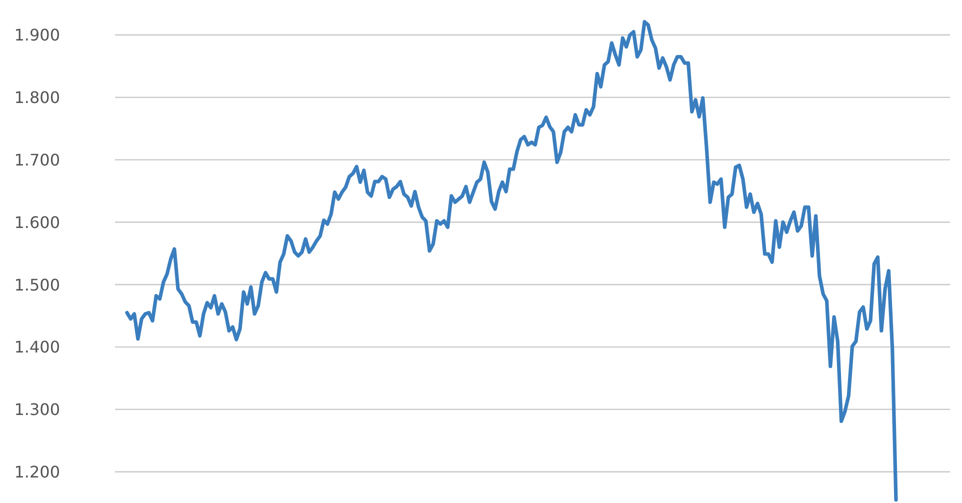 This screenshot has width=962, height=503. I want to click on y-tick-label: 1.700, so click(37, 160).